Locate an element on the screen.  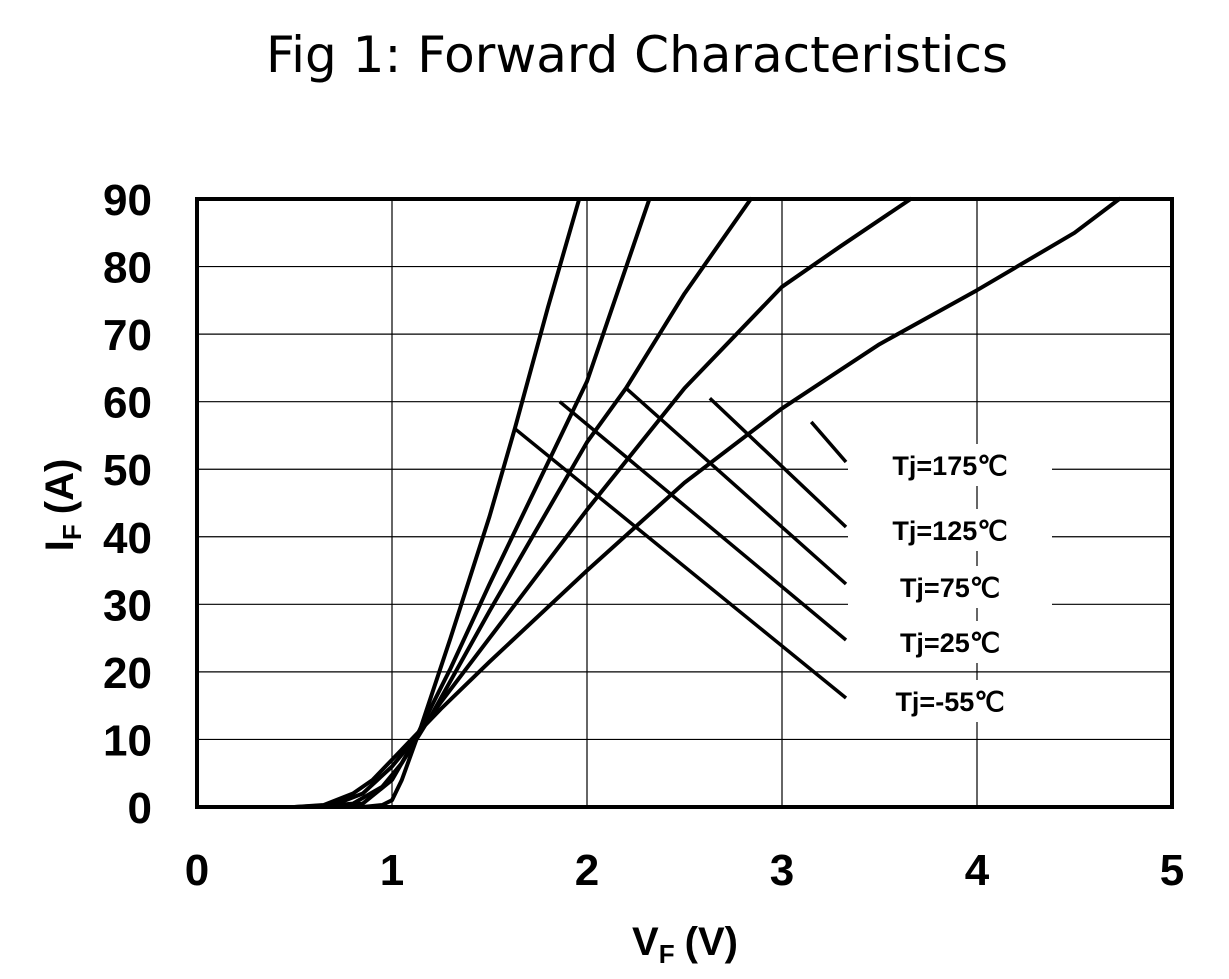
legend-label-4: Tj=25℃ is located at coordinates (950, 643).